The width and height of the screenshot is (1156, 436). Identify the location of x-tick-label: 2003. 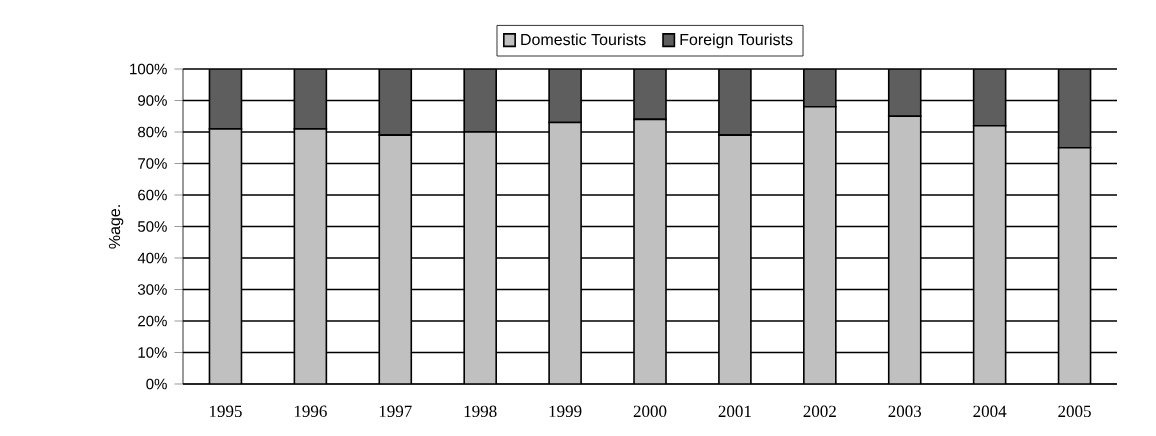
(905, 411).